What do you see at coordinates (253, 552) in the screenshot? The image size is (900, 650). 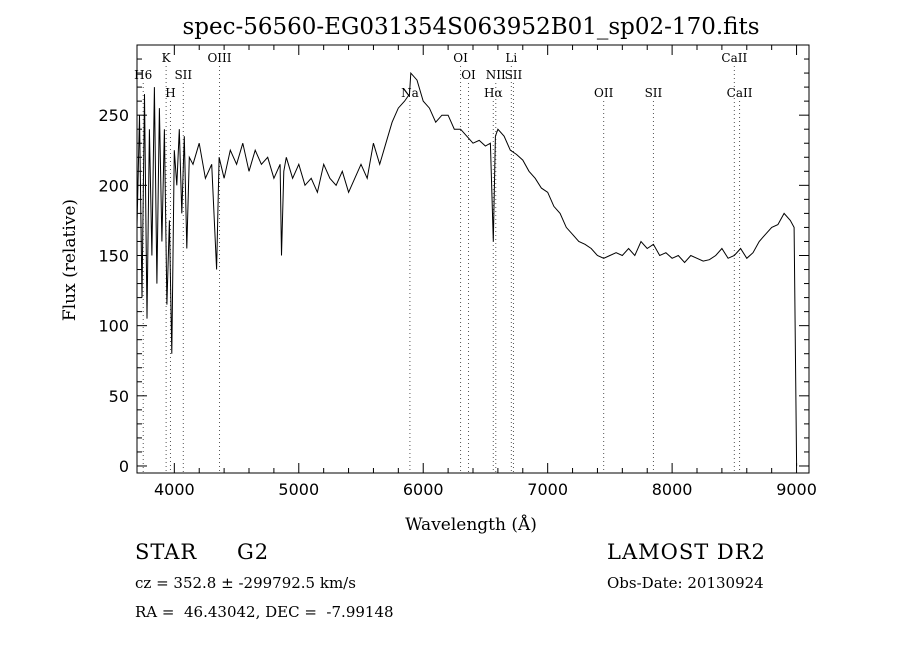 I see `object-subclass: G2` at bounding box center [253, 552].